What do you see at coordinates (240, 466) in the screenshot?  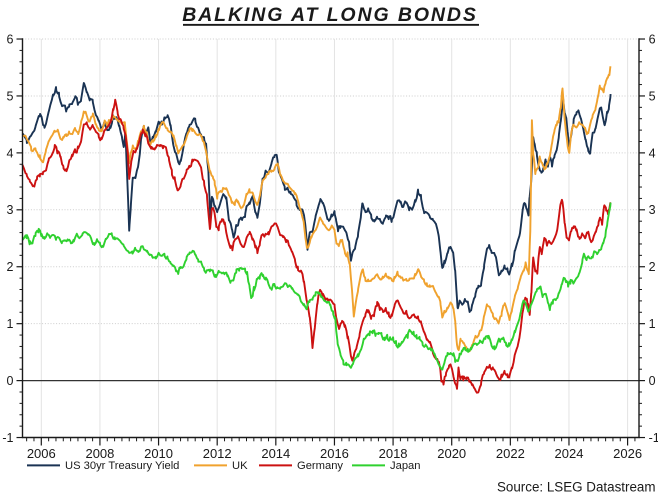 I see `svg-text: UK` at bounding box center [240, 466].